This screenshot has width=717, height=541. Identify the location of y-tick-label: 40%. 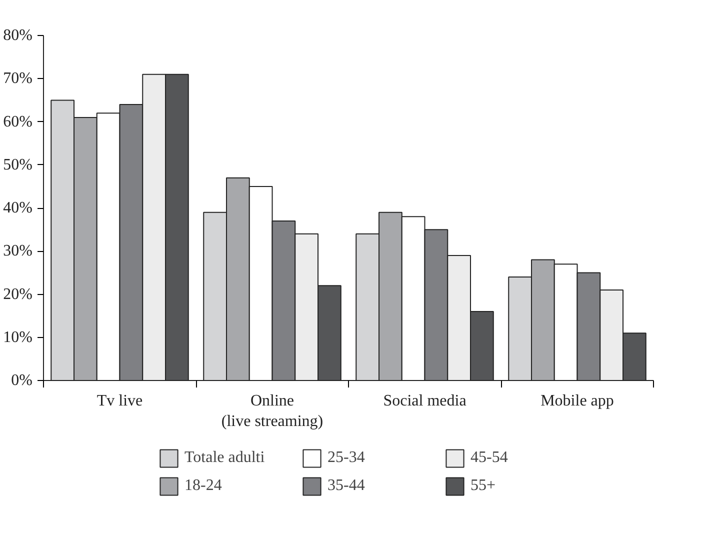
(17, 208).